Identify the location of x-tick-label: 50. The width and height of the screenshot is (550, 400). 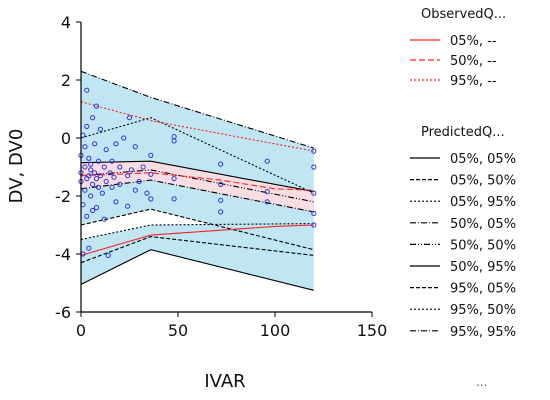
(178, 330).